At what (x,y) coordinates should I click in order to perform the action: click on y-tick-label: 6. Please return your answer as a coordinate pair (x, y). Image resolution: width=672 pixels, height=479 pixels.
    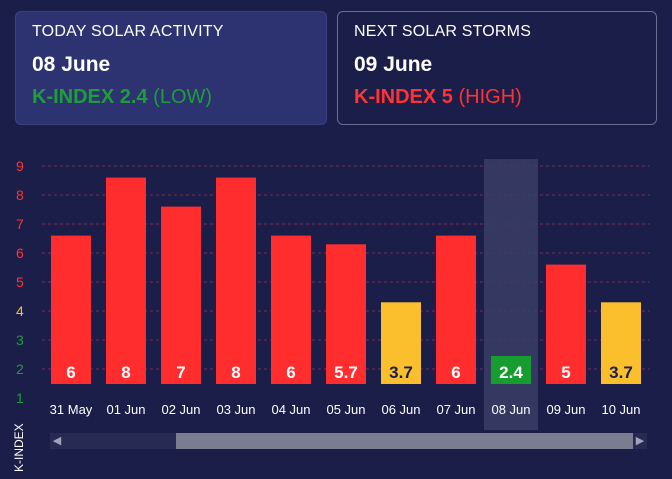
    Looking at the image, I should click on (20, 253).